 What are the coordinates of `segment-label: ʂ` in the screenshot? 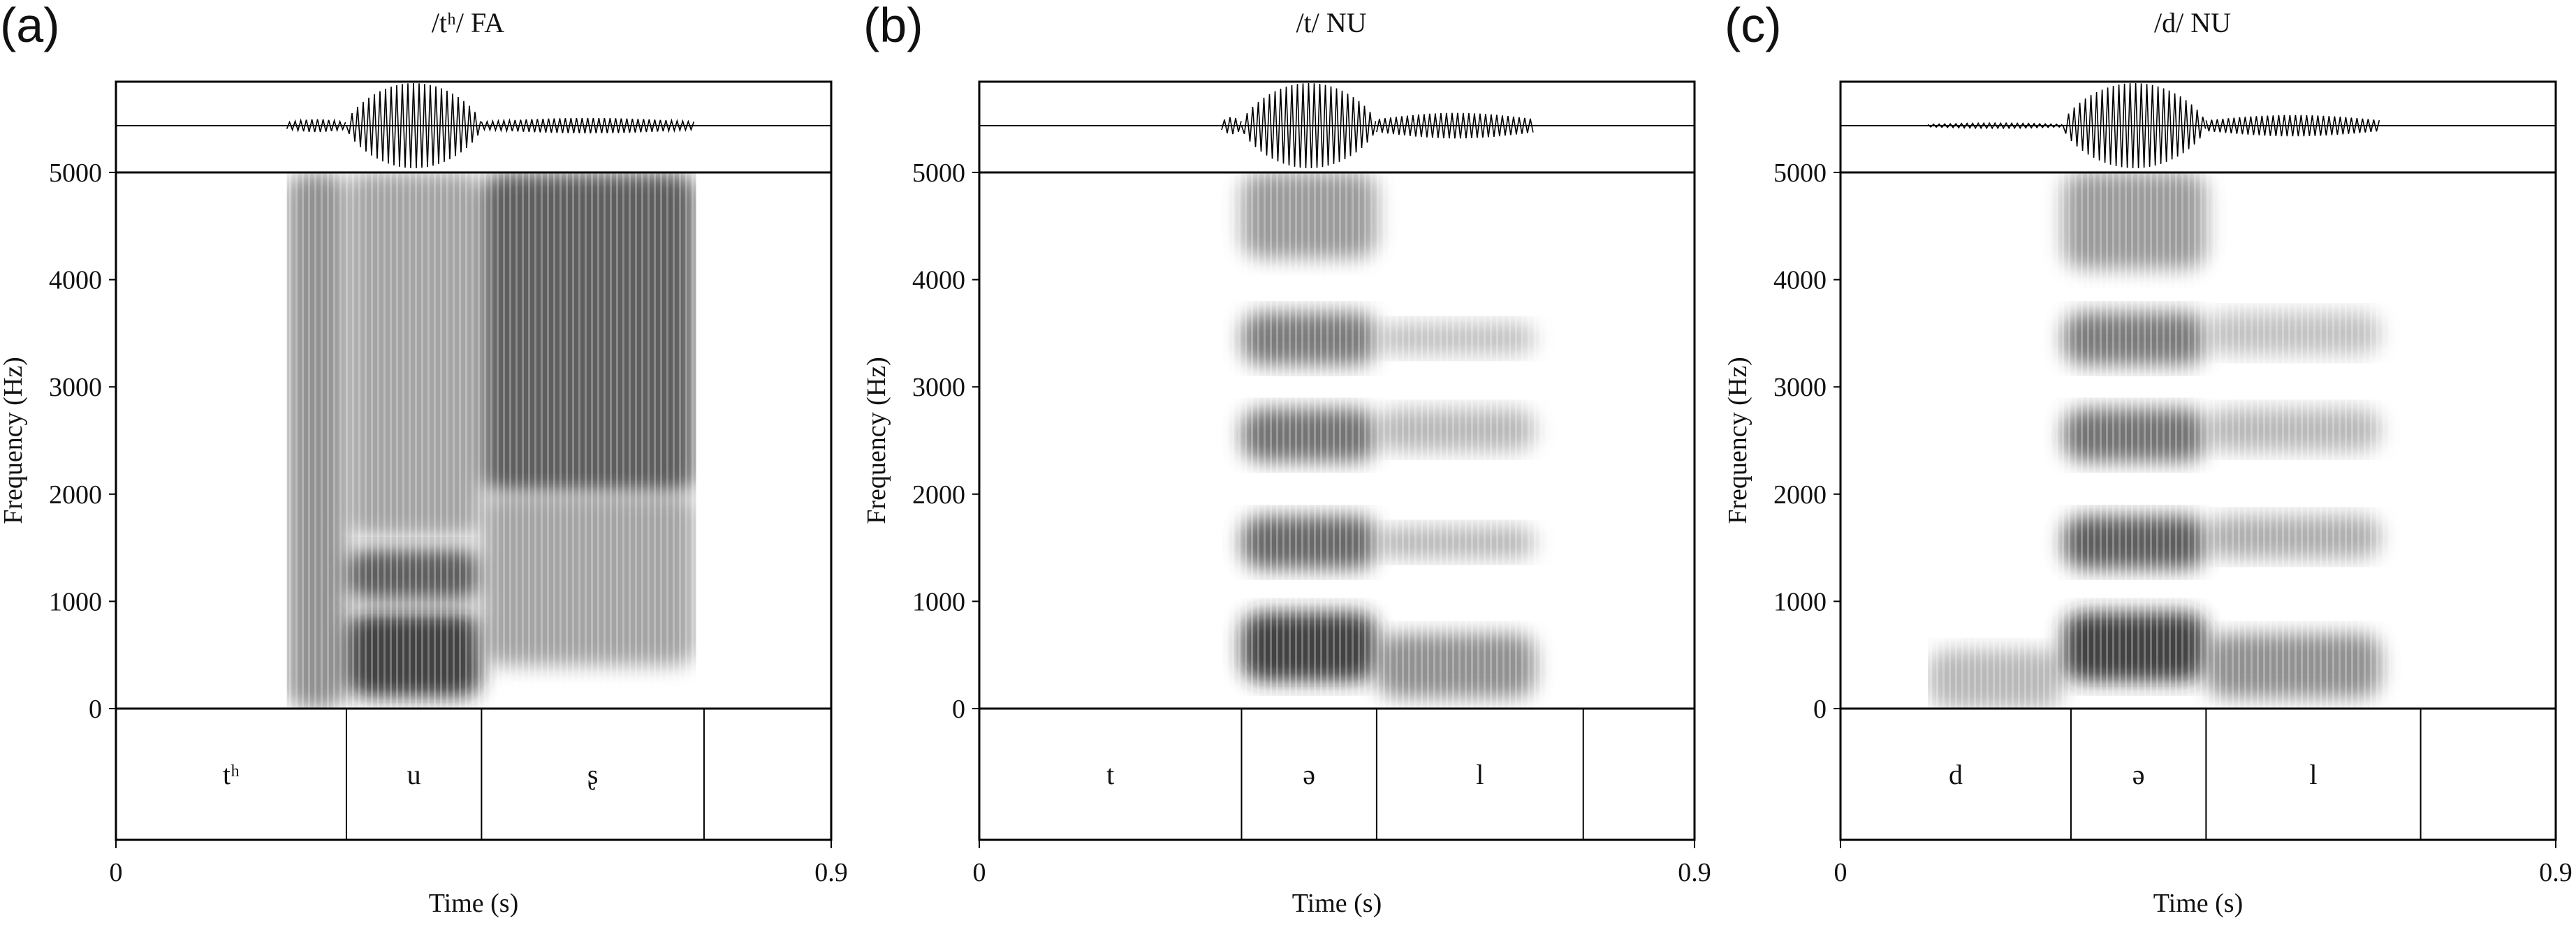 It's located at (593, 774).